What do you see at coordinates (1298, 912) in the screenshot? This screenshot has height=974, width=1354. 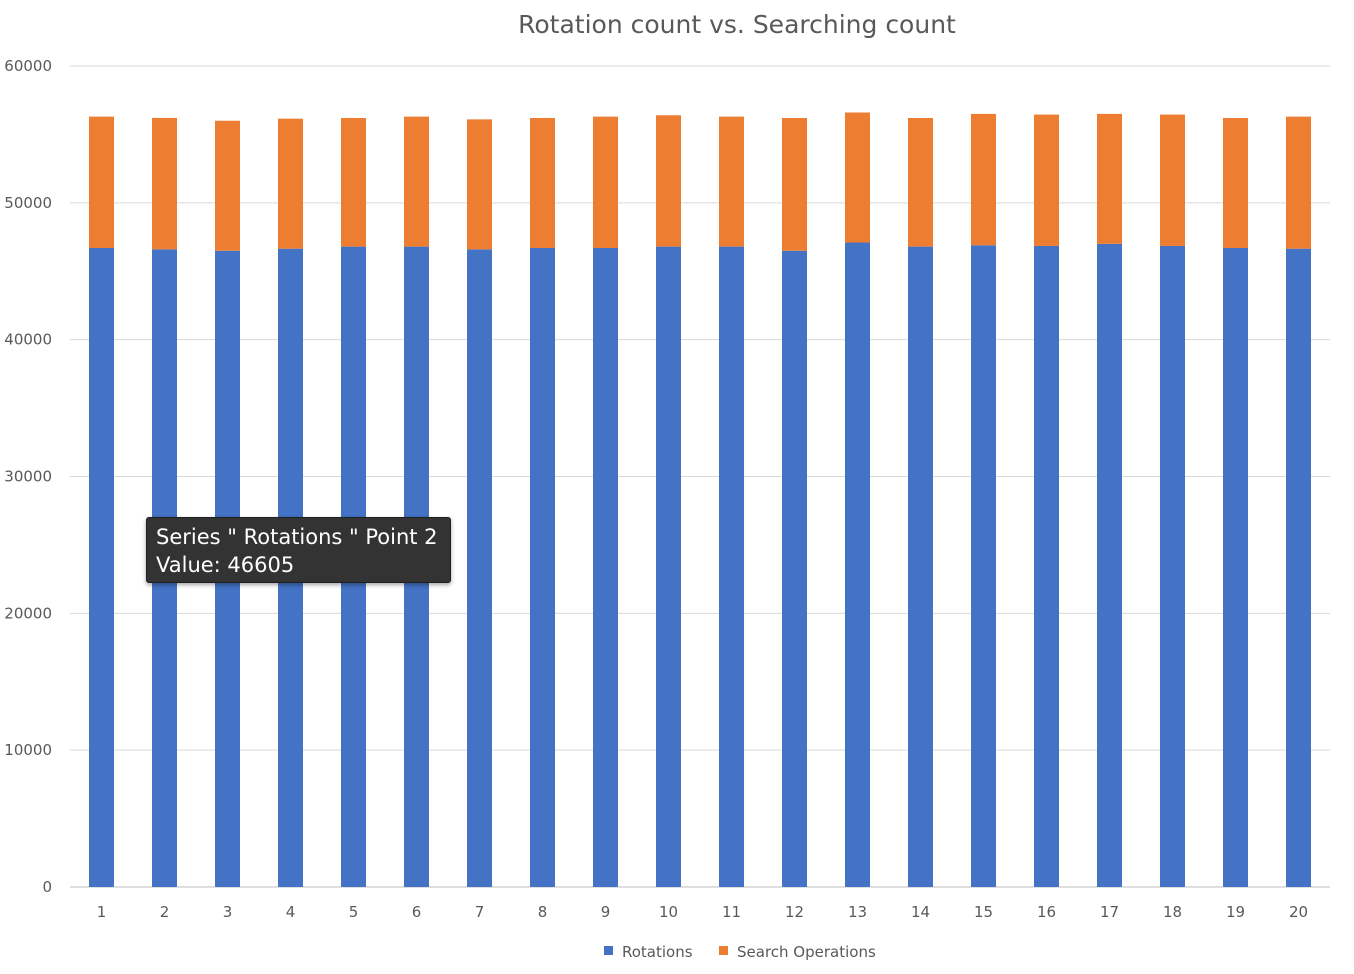 I see `x-tick-label: 20` at bounding box center [1298, 912].